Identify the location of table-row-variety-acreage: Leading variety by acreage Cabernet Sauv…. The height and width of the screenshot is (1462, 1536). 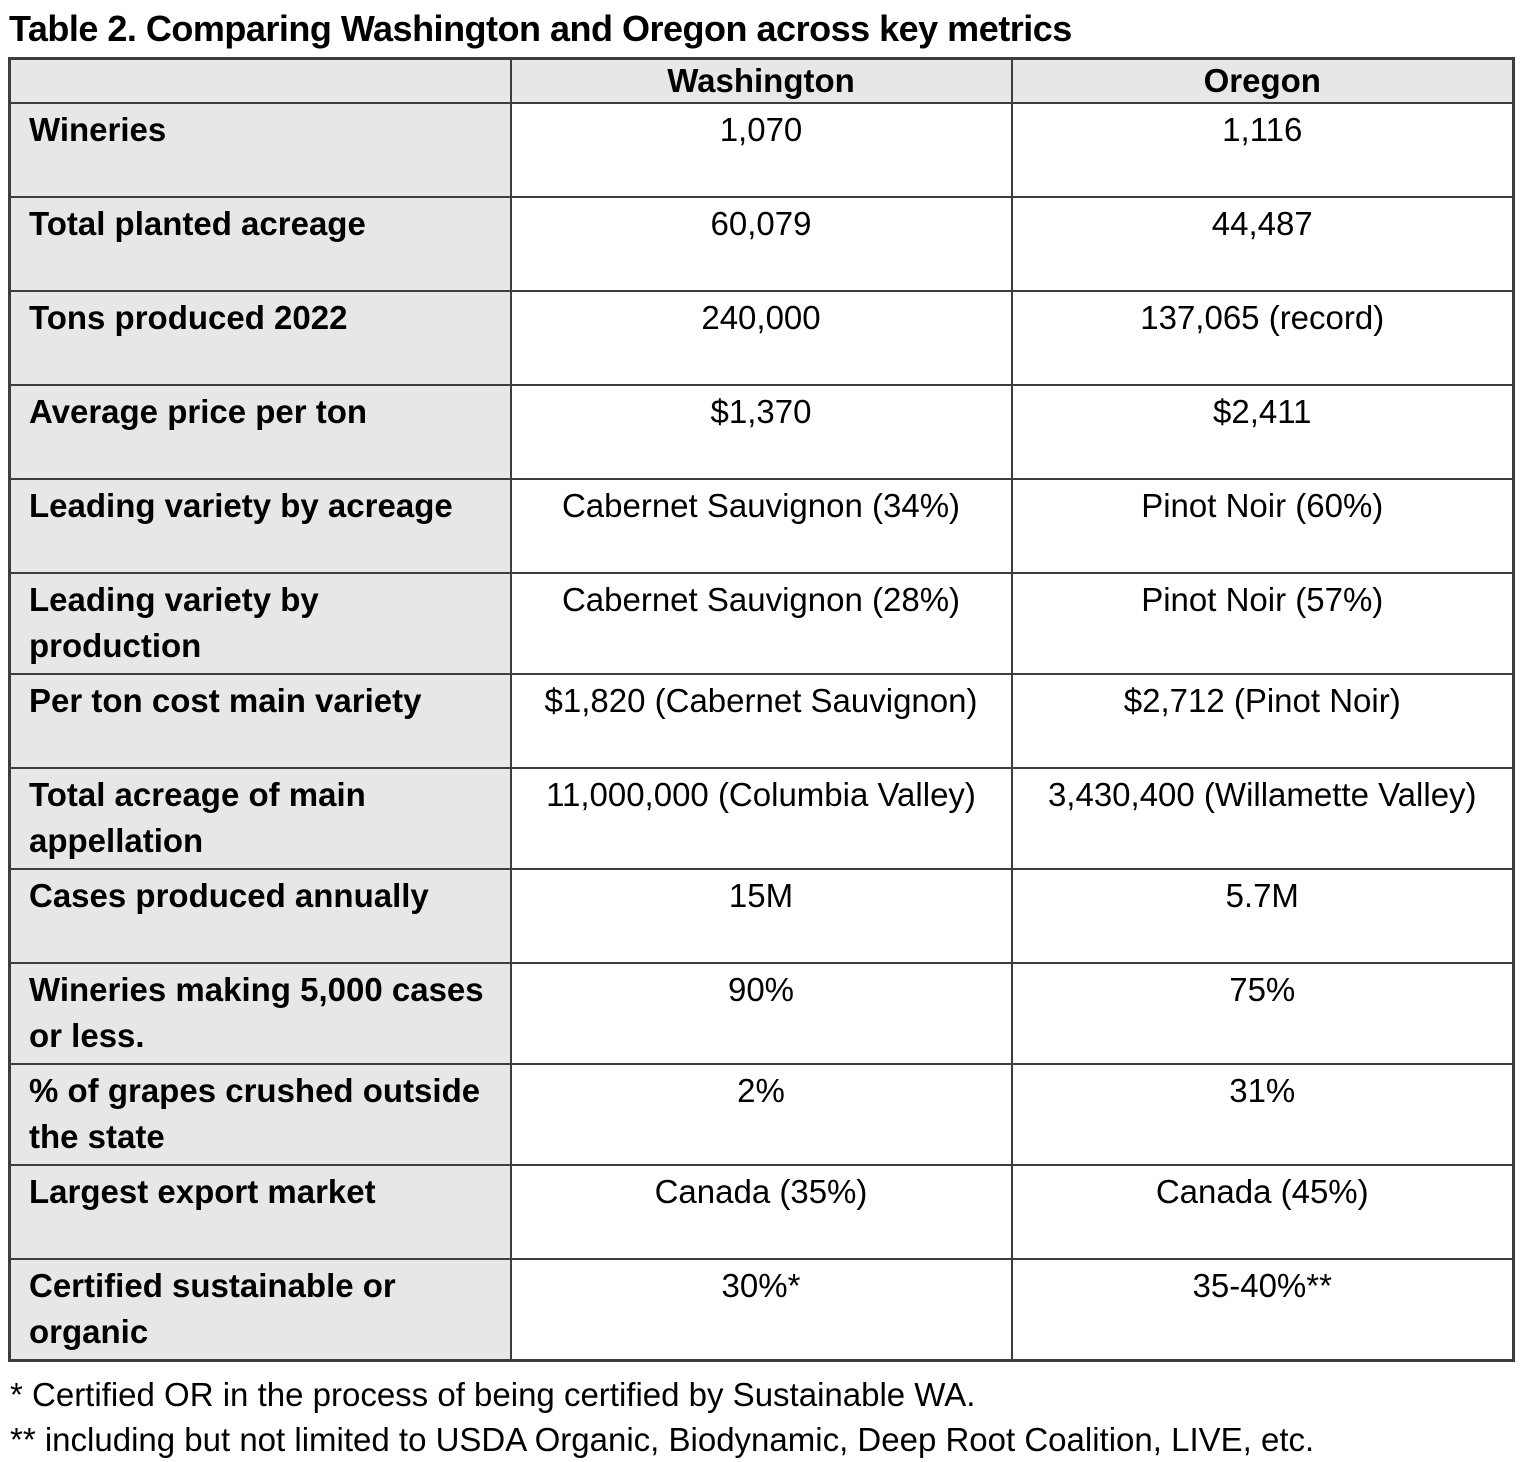
(761, 525).